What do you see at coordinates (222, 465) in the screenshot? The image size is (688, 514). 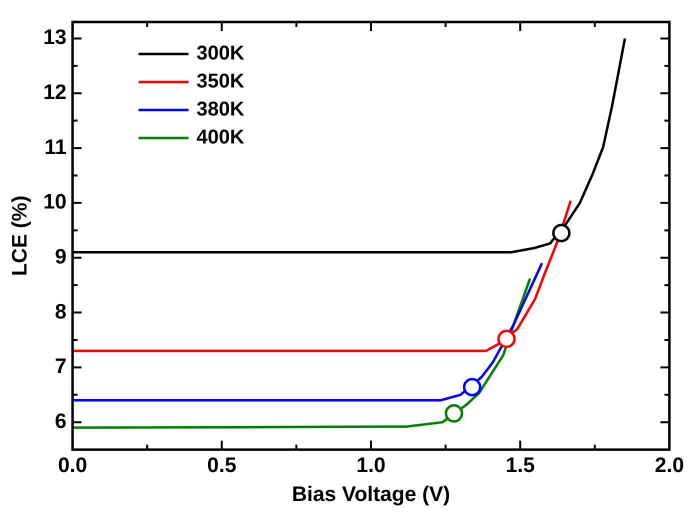 I see `x-tick-label: 0.5` at bounding box center [222, 465].